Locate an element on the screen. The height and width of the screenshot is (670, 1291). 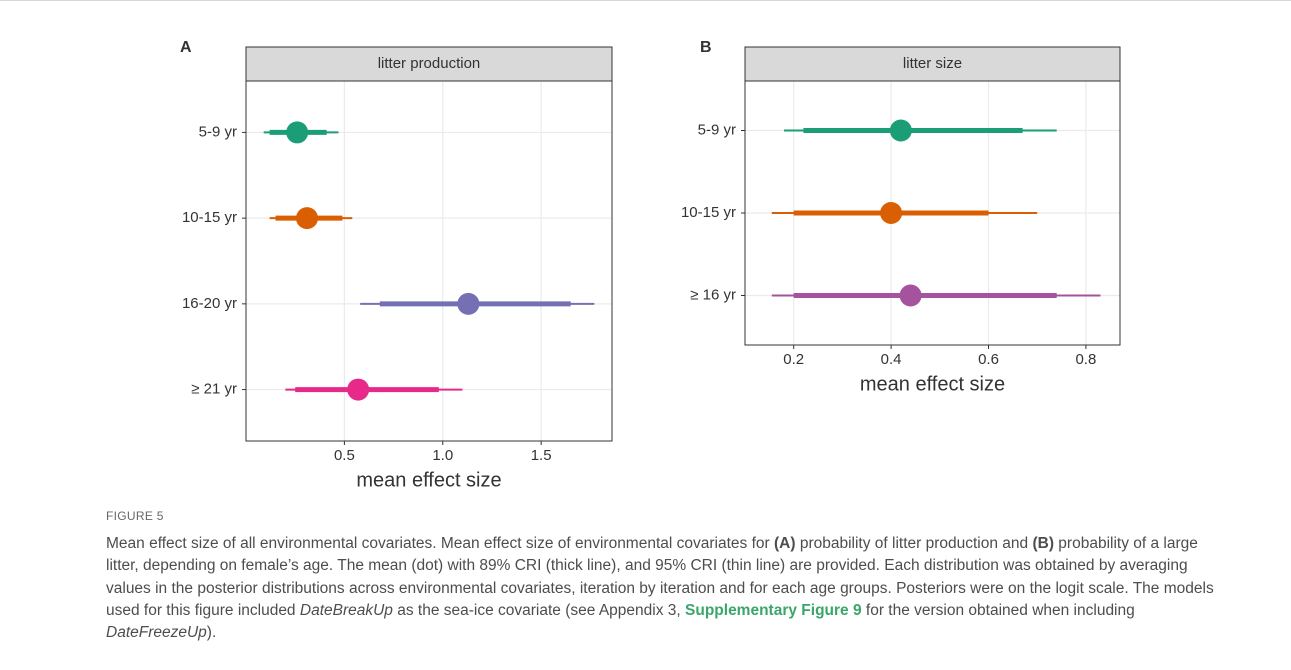
caption-plain: ). is located at coordinates (211, 633).